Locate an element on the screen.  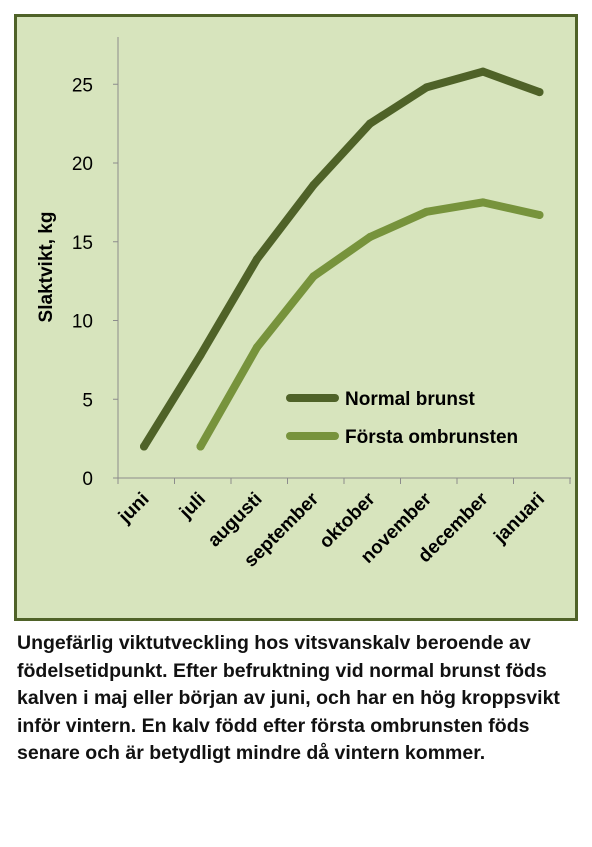
data-point-s1-juni is located at coordinates (144, 446).